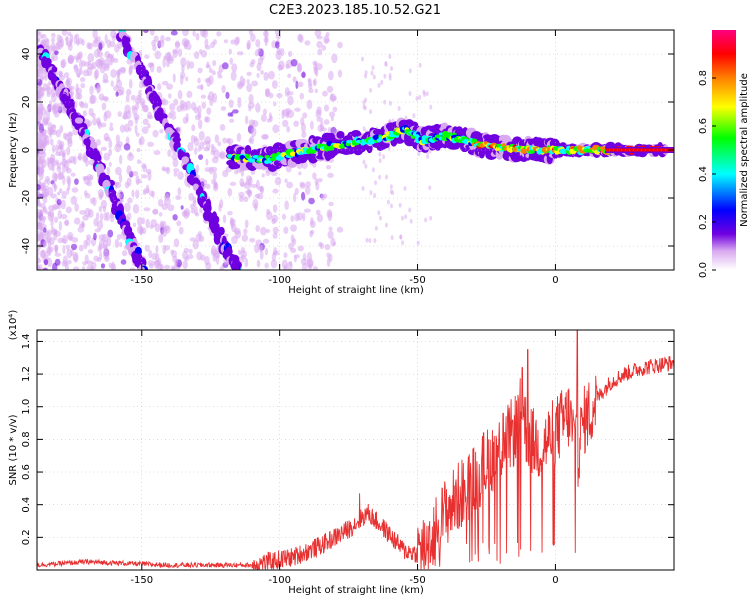  Describe the element at coordinates (26, 537) in the screenshot. I see `snr-y-tick-label: 0.2` at that location.